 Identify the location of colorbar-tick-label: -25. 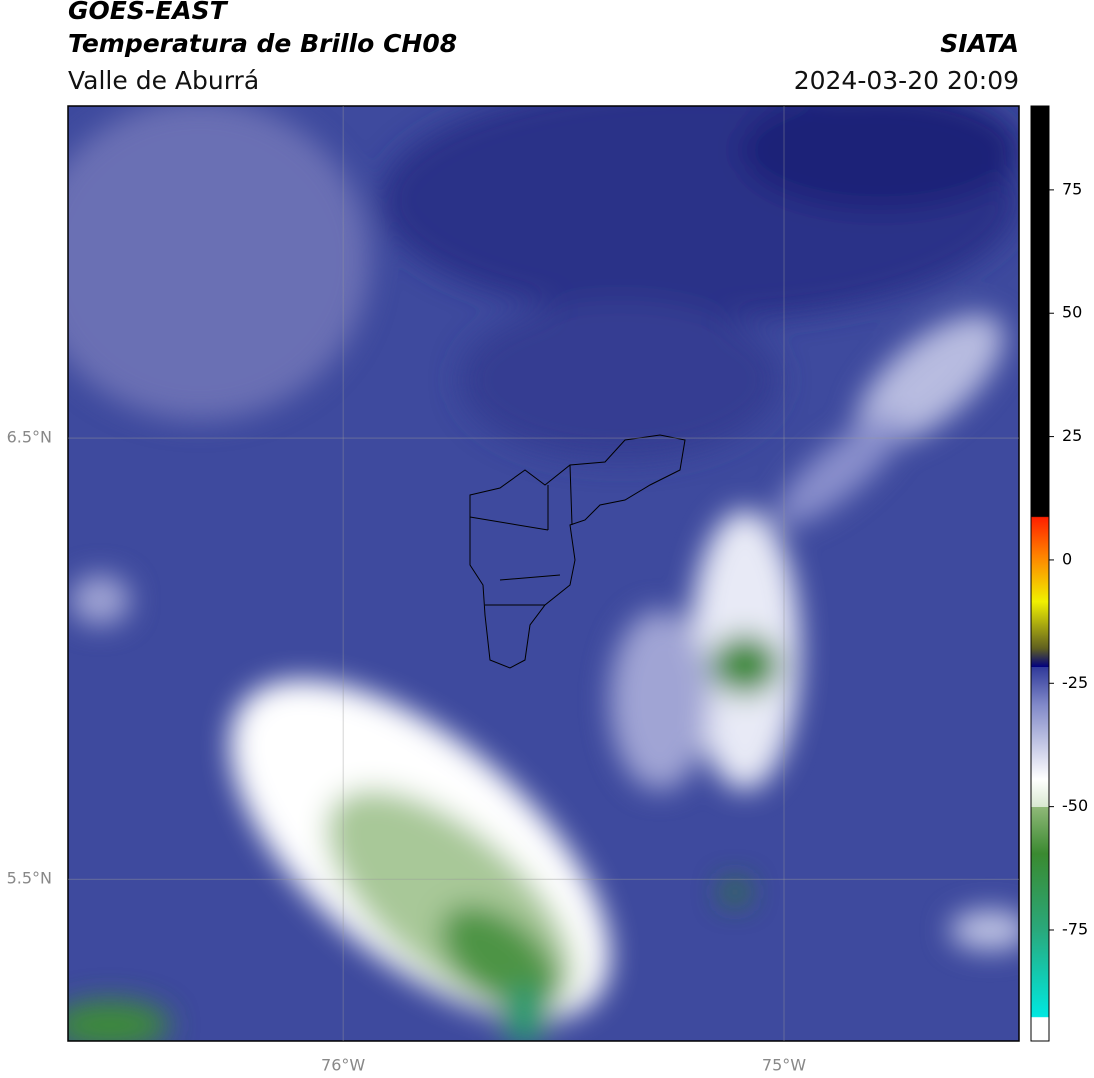
(1075, 682).